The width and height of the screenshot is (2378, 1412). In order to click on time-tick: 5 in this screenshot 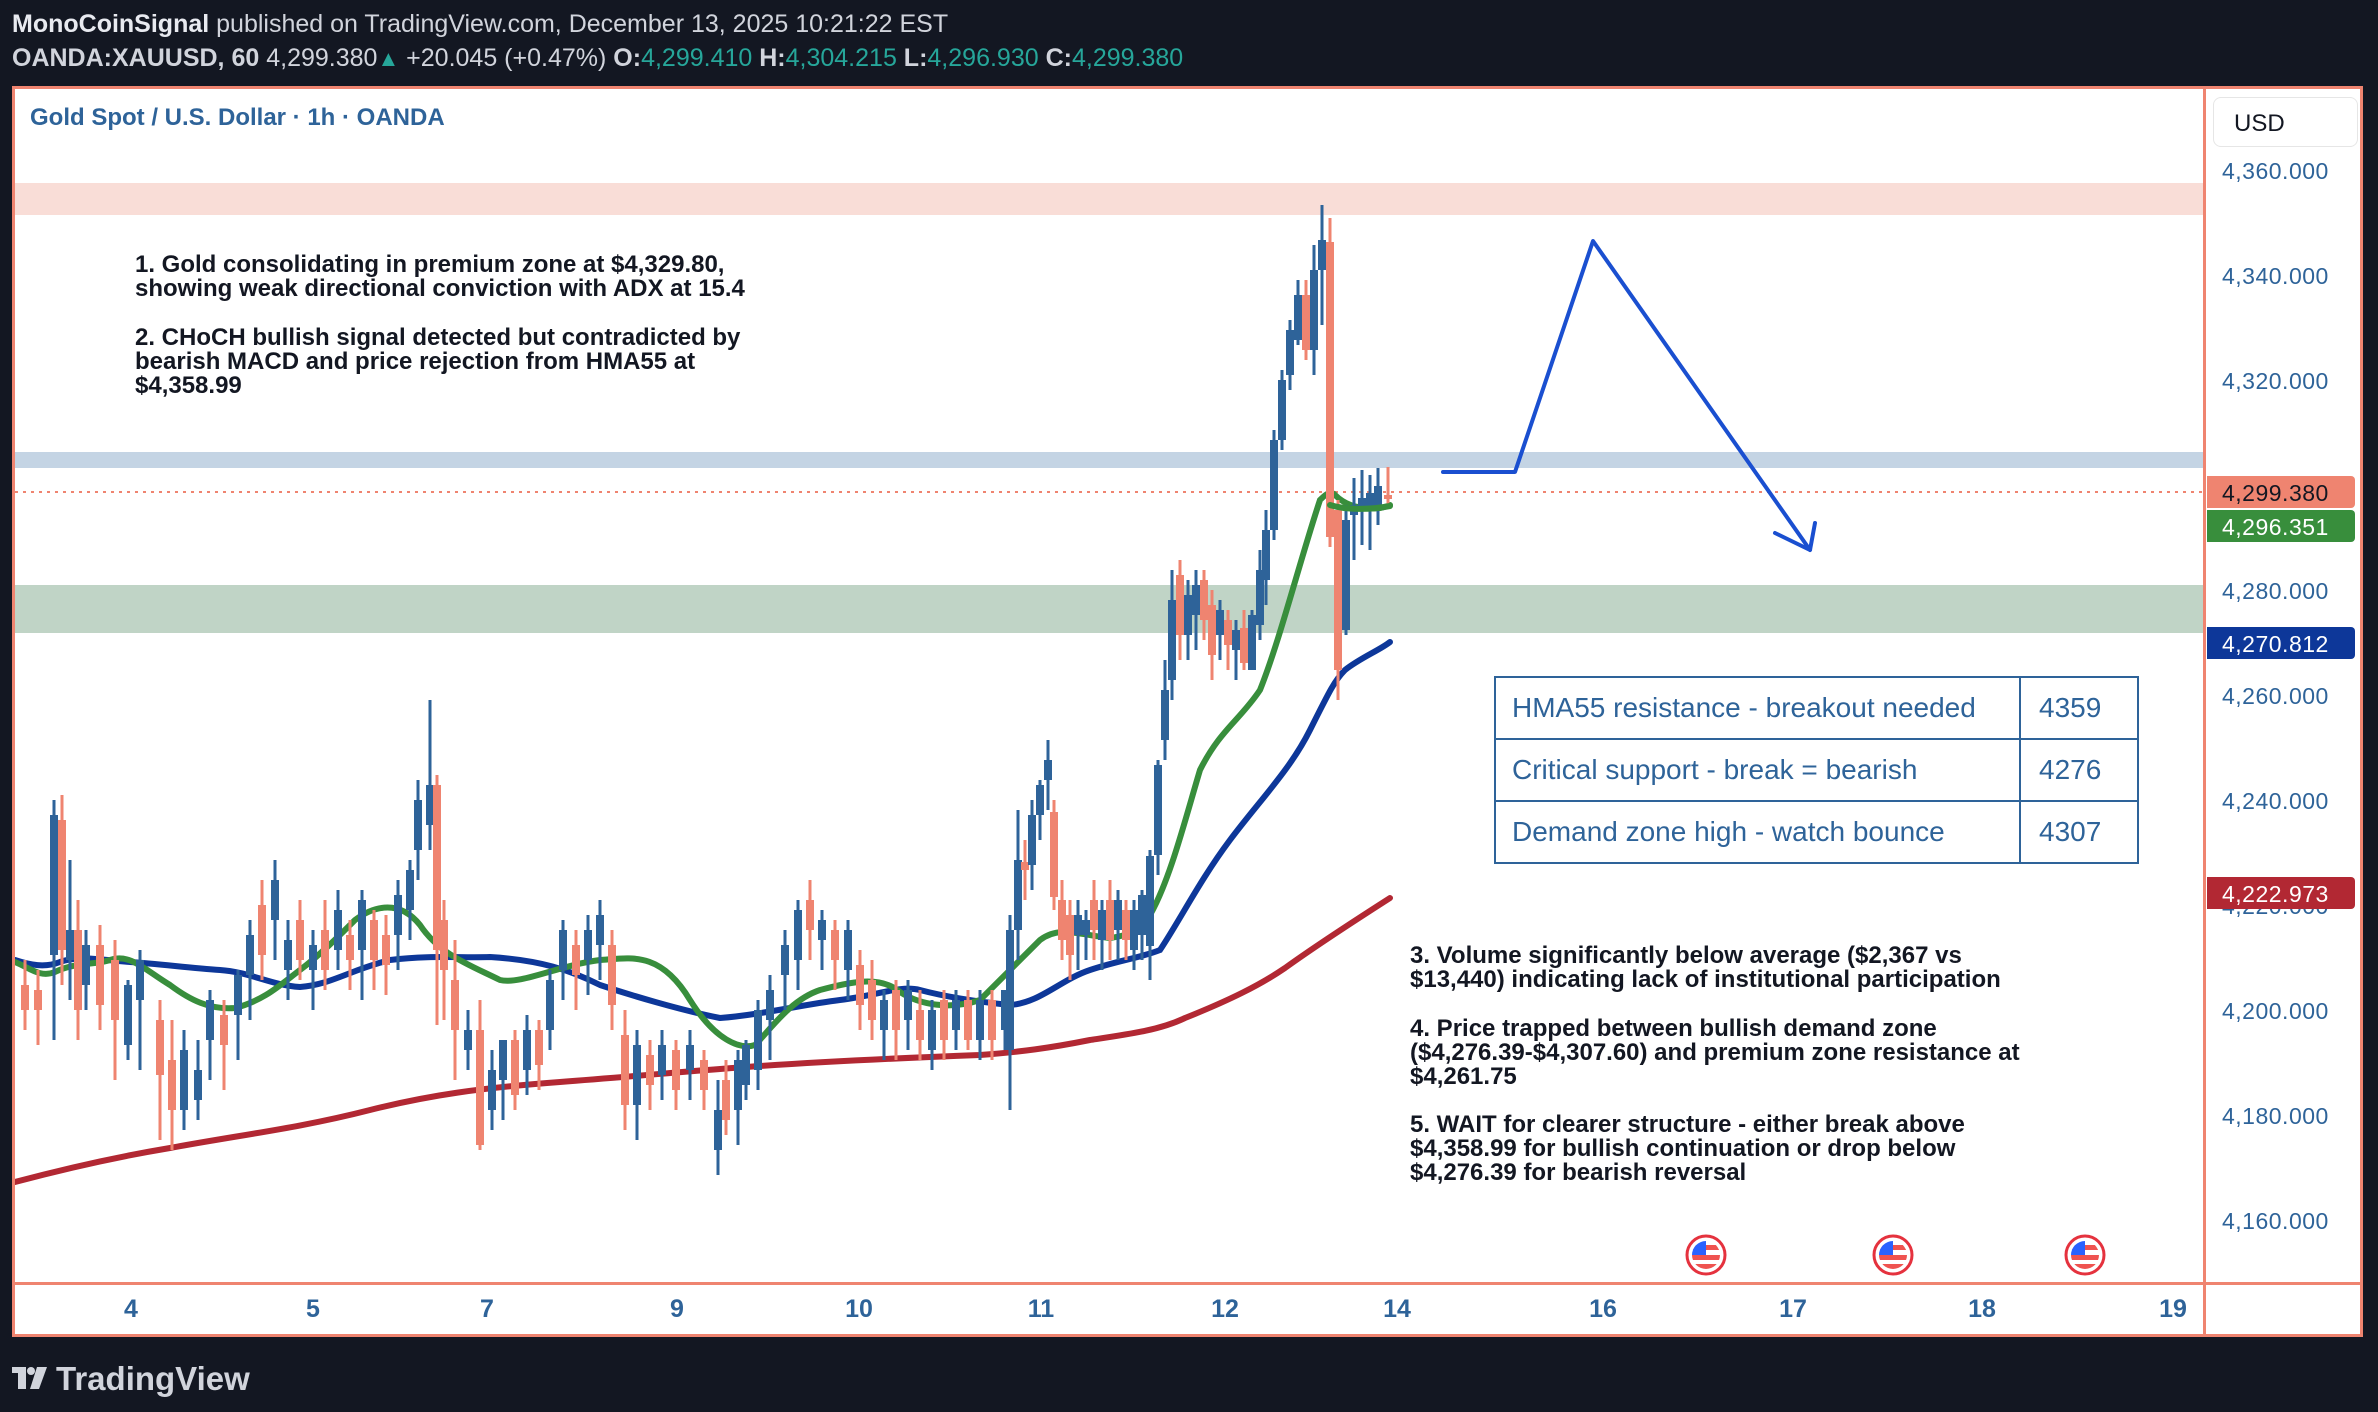, I will do `click(313, 1309)`.